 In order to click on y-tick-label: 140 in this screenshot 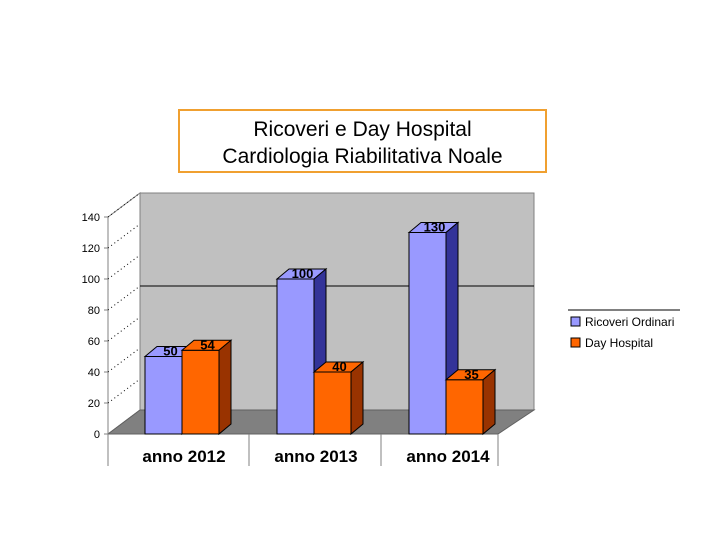, I will do `click(91, 218)`.